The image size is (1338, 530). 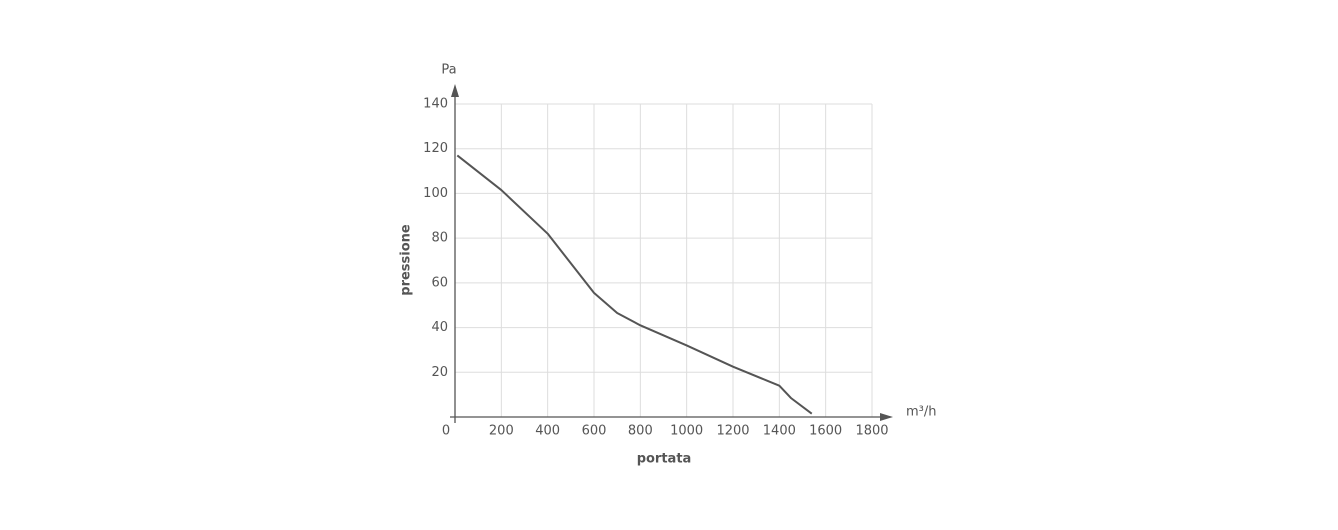 I want to click on y-tick-label: 20, so click(x=439, y=372).